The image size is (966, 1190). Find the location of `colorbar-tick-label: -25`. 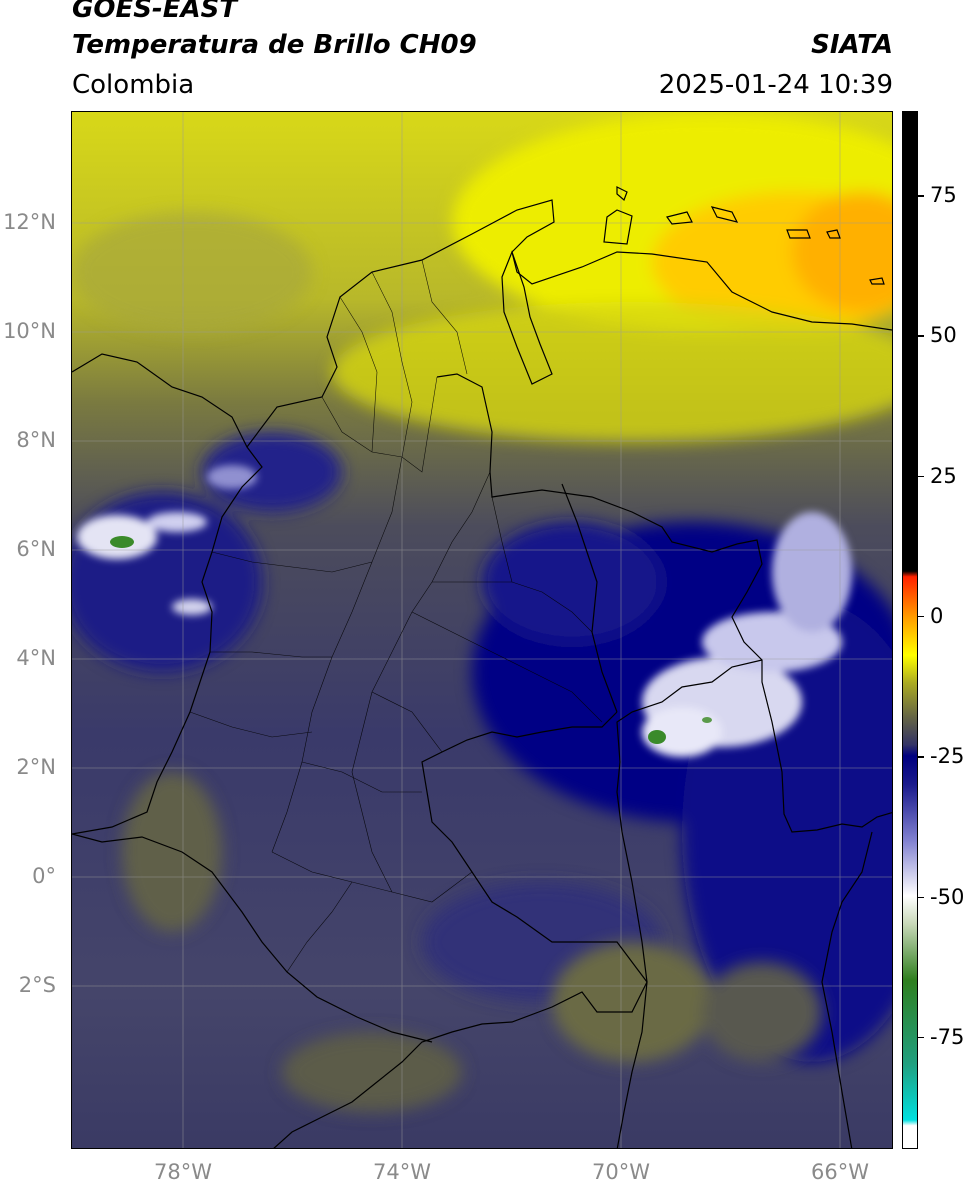

colorbar-tick-label: -25 is located at coordinates (947, 756).